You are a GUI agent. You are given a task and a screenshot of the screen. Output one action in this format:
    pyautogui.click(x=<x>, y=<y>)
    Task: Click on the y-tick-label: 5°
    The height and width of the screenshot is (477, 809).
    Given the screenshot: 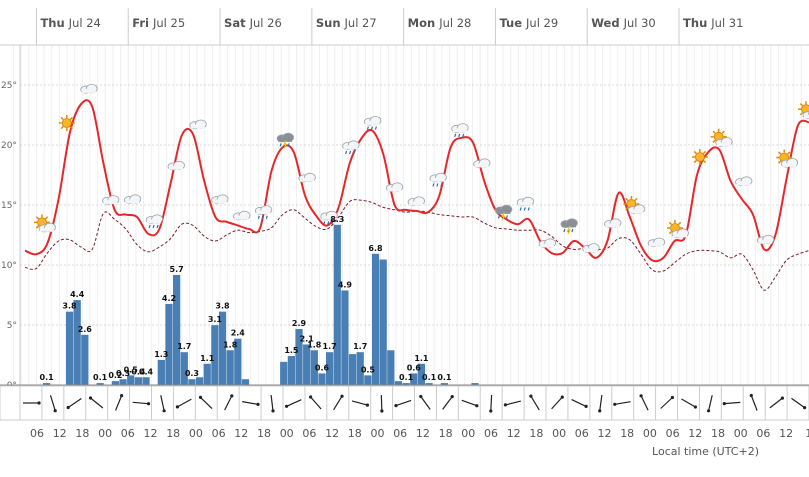 What is the action you would take?
    pyautogui.click(x=12, y=326)
    